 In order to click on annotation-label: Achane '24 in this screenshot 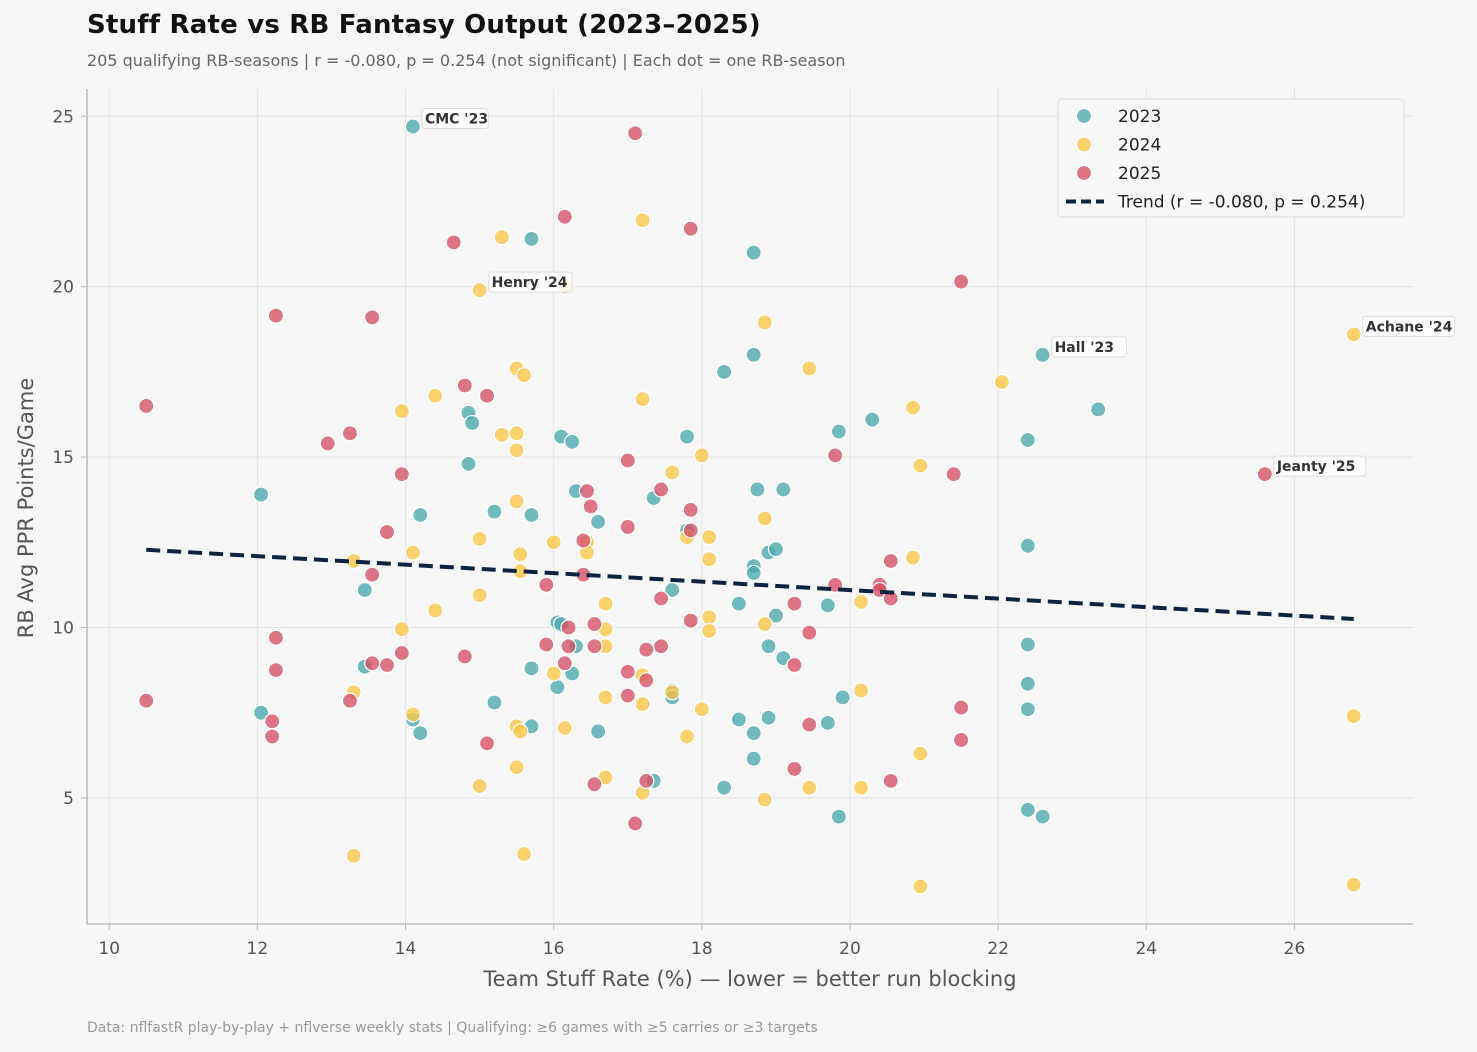, I will do `click(1409, 327)`.